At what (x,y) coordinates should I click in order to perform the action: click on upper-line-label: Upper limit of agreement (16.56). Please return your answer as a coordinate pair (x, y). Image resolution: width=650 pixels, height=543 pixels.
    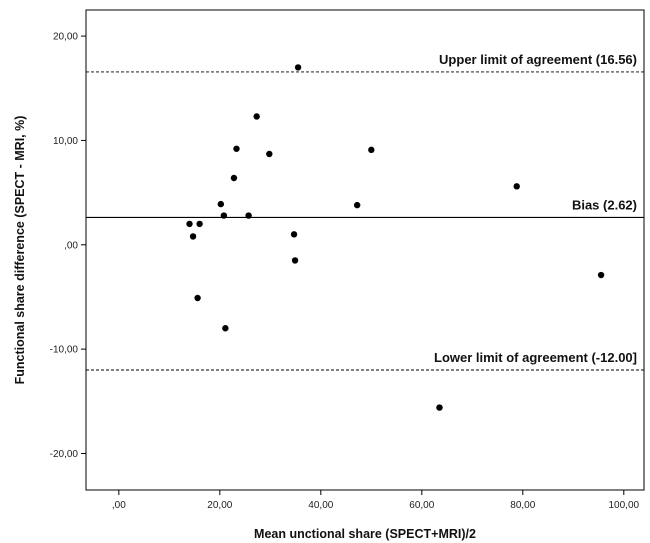
    Looking at the image, I should click on (538, 59).